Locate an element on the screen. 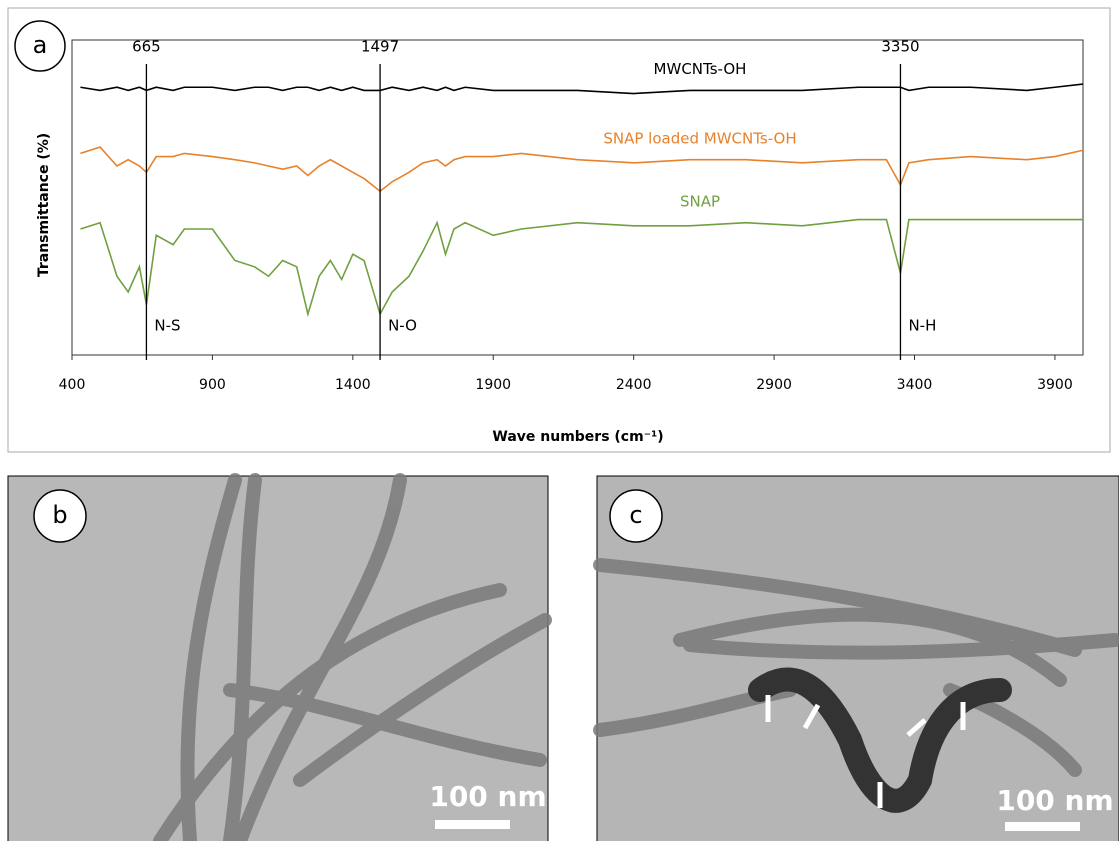 The width and height of the screenshot is (1119, 845). y-axis-label: Transmittance (%) is located at coordinates (44, 205).